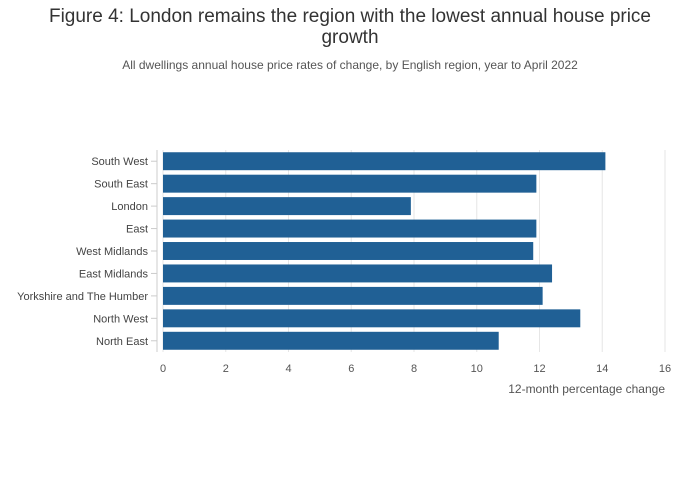 The image size is (700, 502). I want to click on x-tick-label: 6, so click(351, 369).